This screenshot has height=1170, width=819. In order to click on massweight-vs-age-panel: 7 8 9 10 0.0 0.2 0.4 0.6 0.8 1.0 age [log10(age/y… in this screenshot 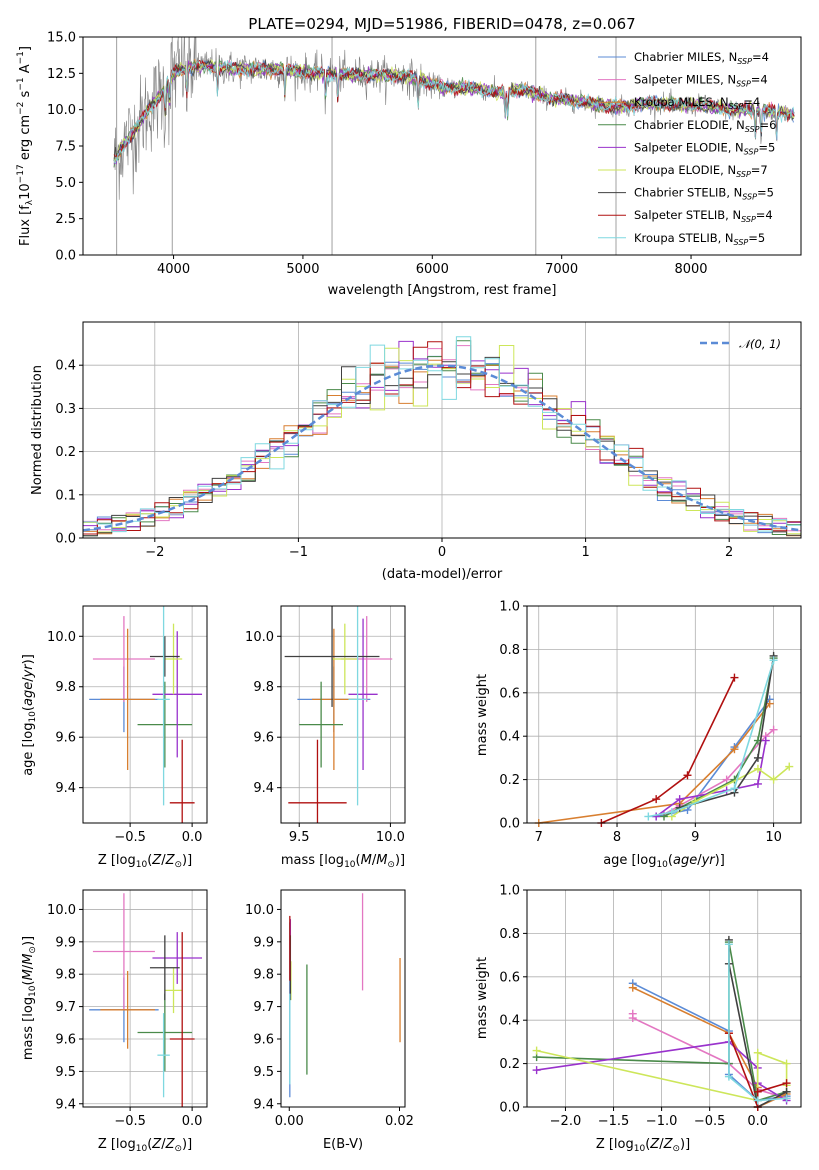, I will do `click(638, 735)`.